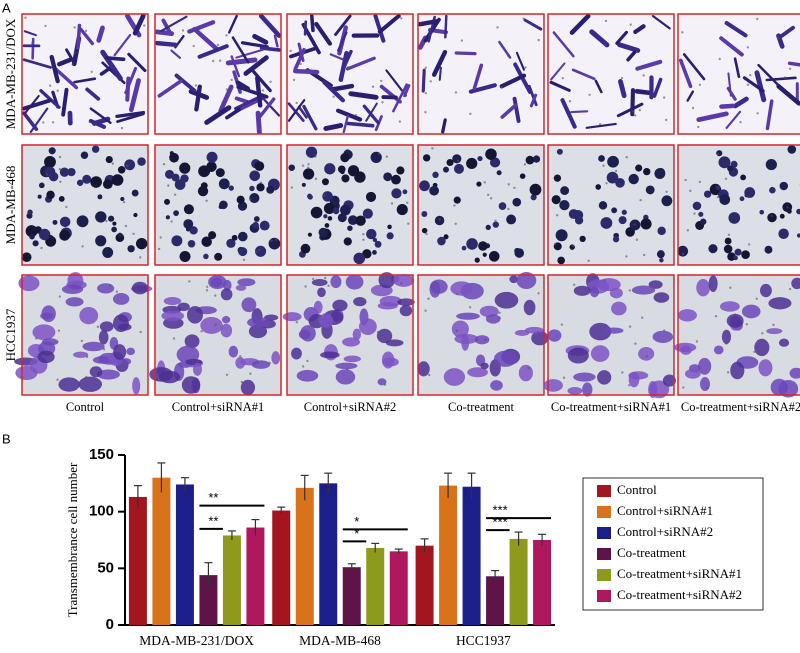 This screenshot has height=653, width=800. What do you see at coordinates (651, 552) in the screenshot?
I see `legend-label: Co-treatment` at bounding box center [651, 552].